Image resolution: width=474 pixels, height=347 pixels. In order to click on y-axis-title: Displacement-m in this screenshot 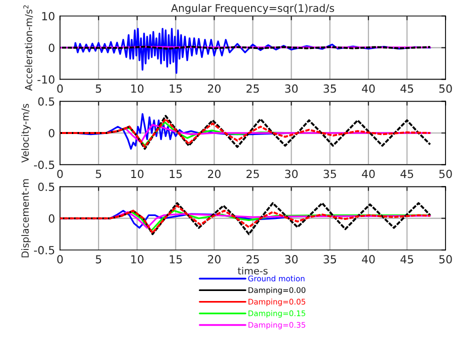, I will do `click(26, 218)`.